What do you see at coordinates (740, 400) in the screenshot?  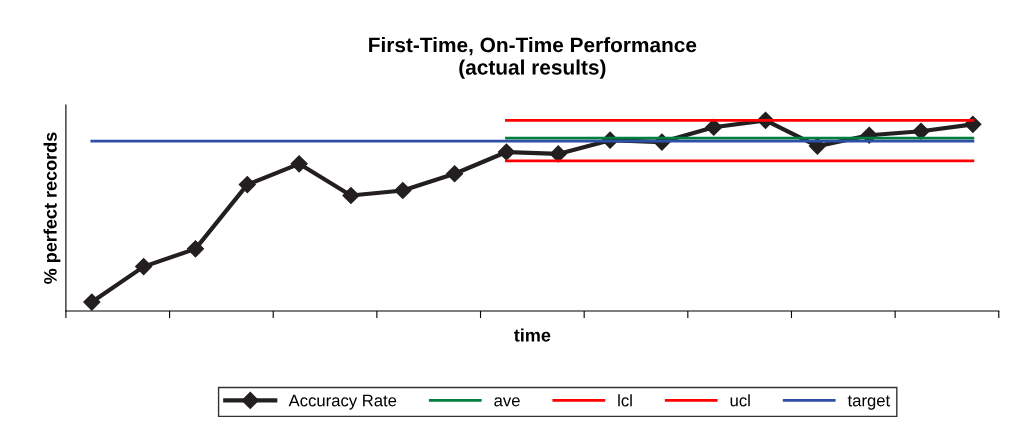 I see `legend-label: ucl` at bounding box center [740, 400].